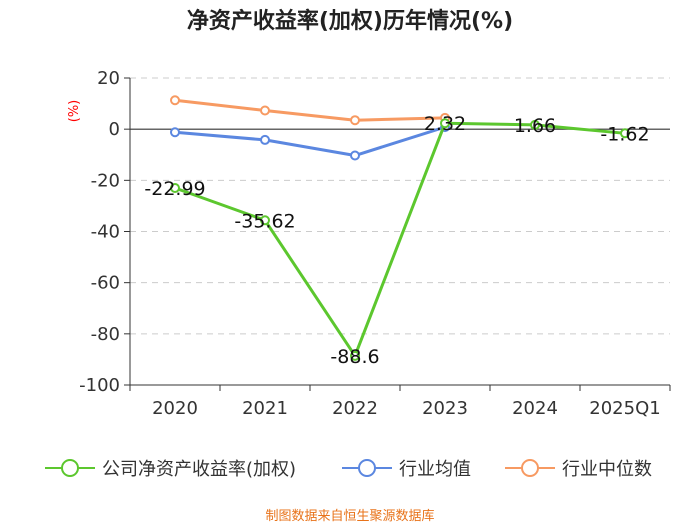 Image resolution: width=700 pixels, height=525 pixels. Describe the element at coordinates (350, 21) in the screenshot. I see `chart-title: 净资产收益率(加权)历年情况(%)` at that location.